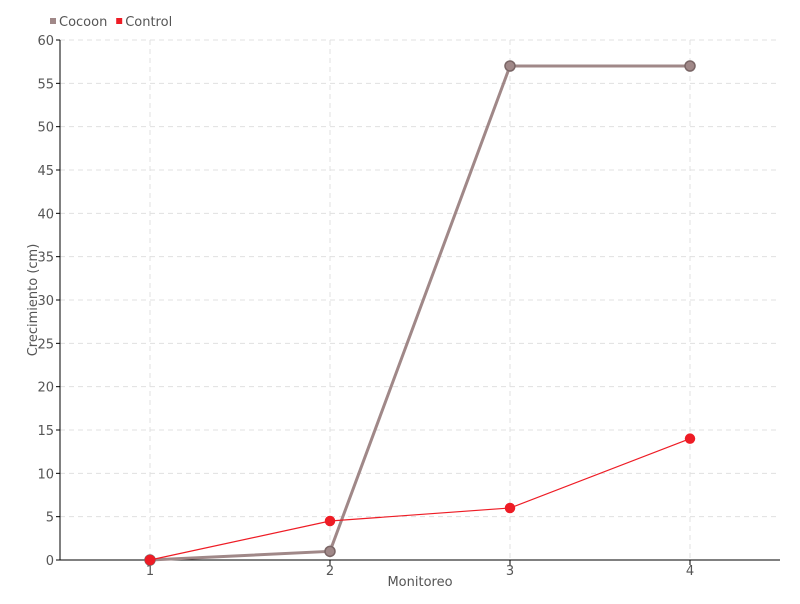 This screenshot has width=800, height=604. I want to click on legend-label-control: Control, so click(148, 22).